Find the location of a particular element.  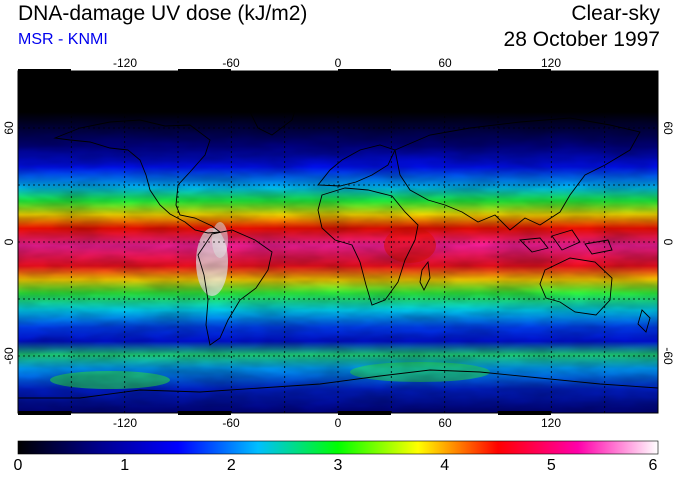

date-label: 28 October 1997 is located at coordinates (581, 39).